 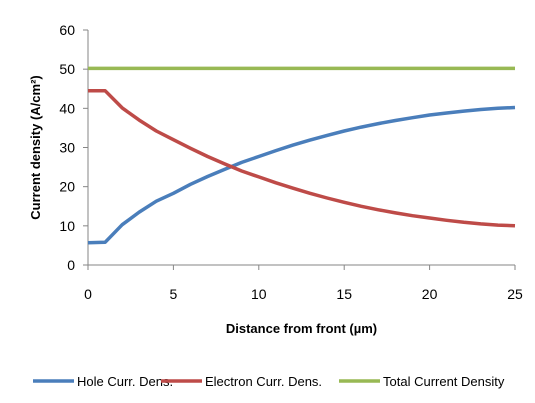 I want to click on y-tick-label: 40, so click(x=67, y=108).